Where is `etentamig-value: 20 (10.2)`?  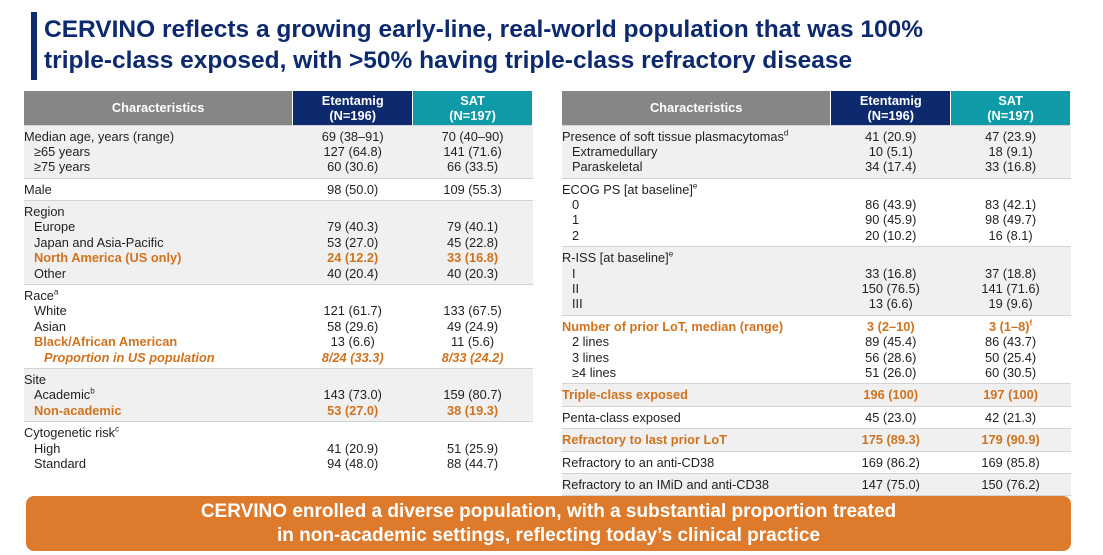
etentamig-value: 20 (10.2) is located at coordinates (891, 235).